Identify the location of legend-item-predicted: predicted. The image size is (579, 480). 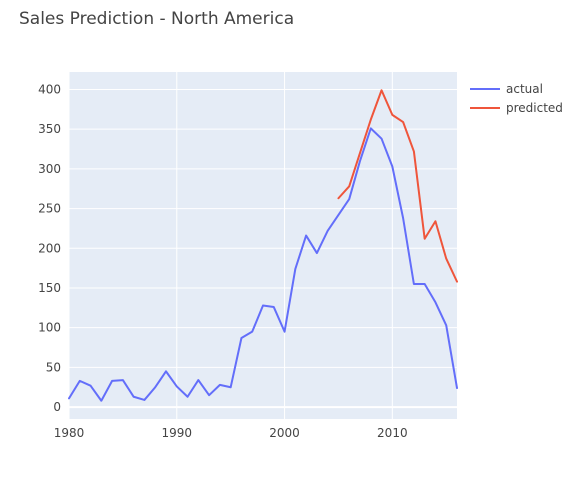
(516, 108).